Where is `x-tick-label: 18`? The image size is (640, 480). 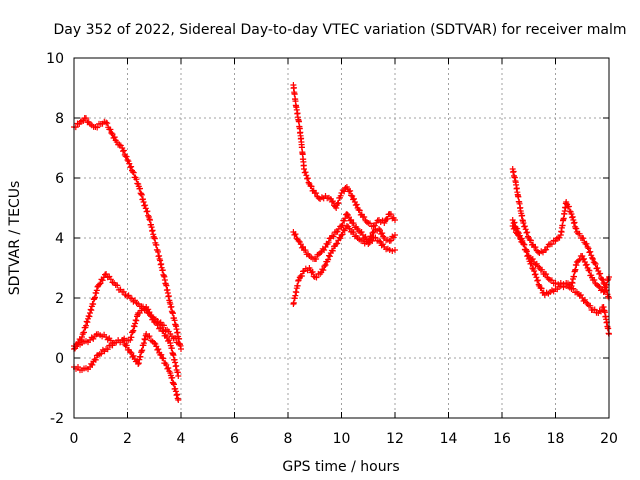
x-tick-label: 18 is located at coordinates (556, 439).